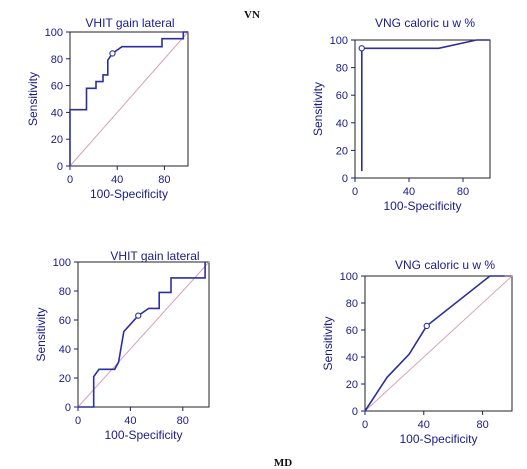 This screenshot has height=469, width=527. Describe the element at coordinates (283, 463) in the screenshot. I see `section-label-bottom: MD` at that location.